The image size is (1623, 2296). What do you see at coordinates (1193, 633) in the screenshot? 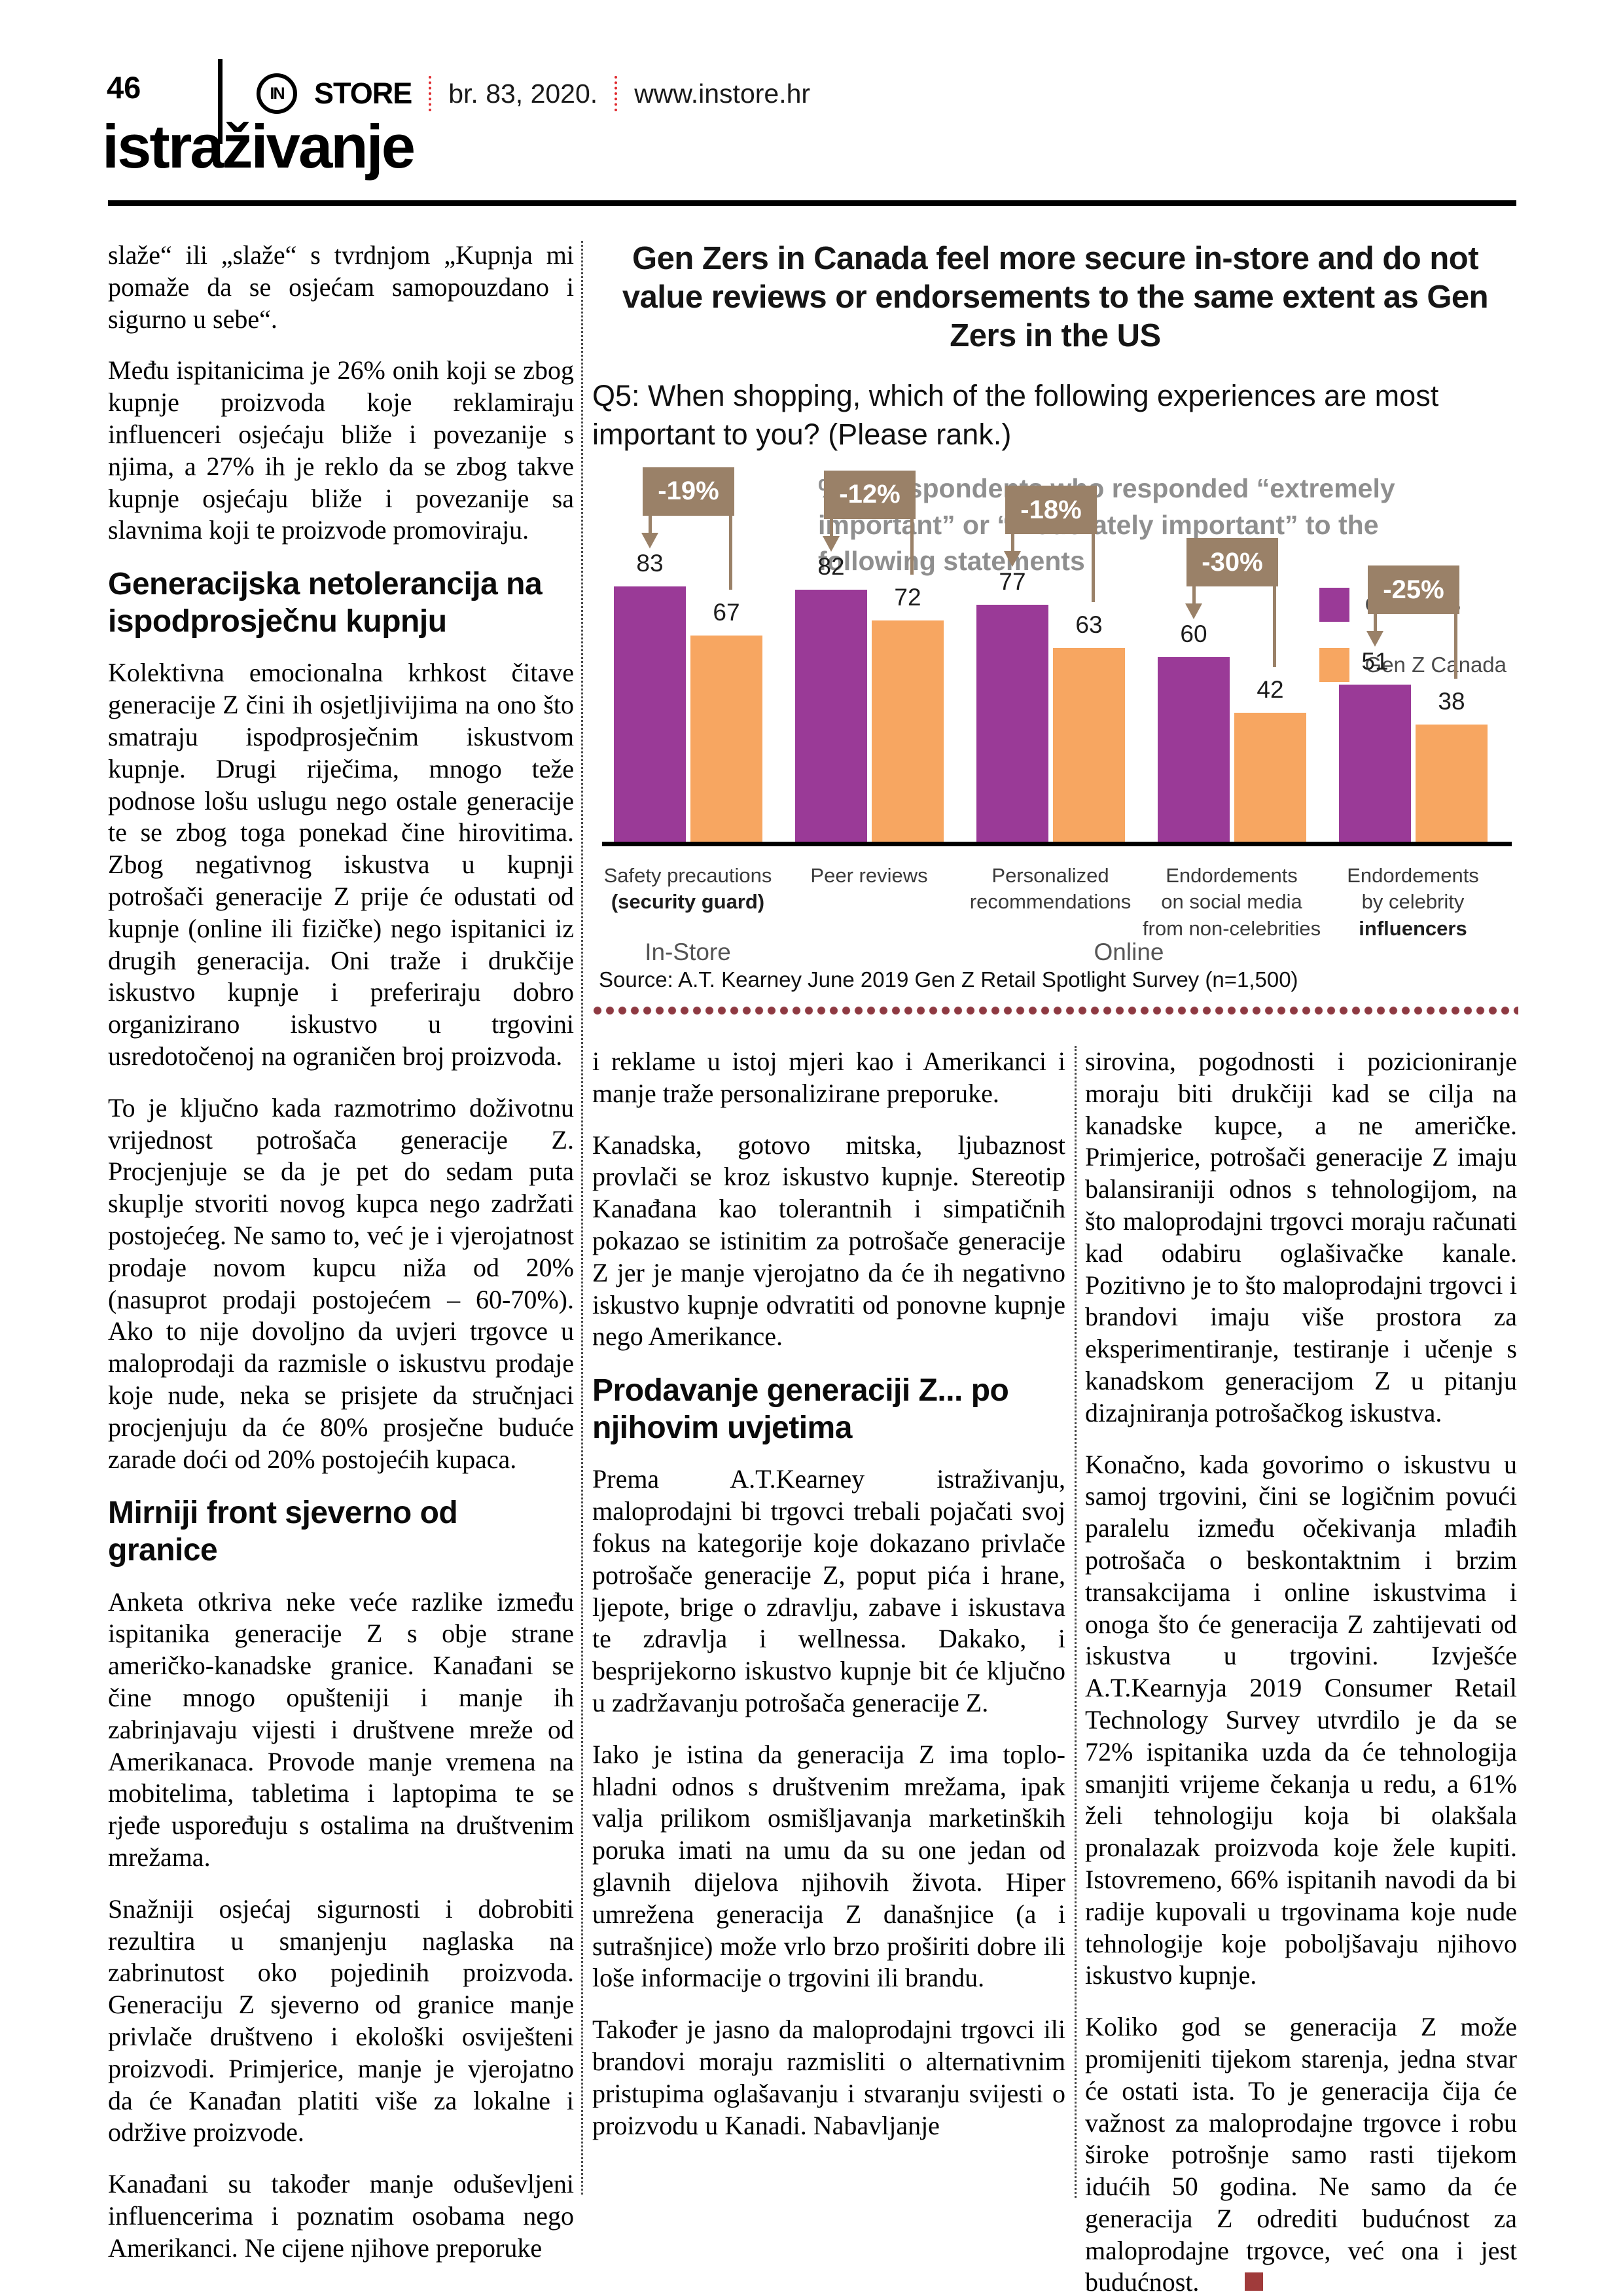
I see `bar-value-us: 60` at bounding box center [1193, 633].